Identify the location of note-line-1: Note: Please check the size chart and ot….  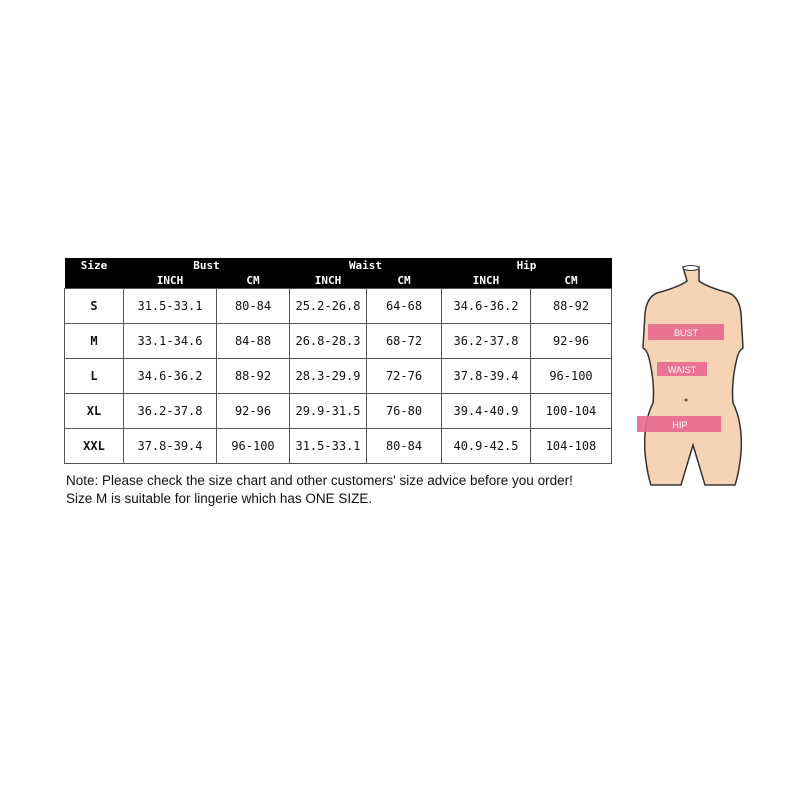
(319, 480).